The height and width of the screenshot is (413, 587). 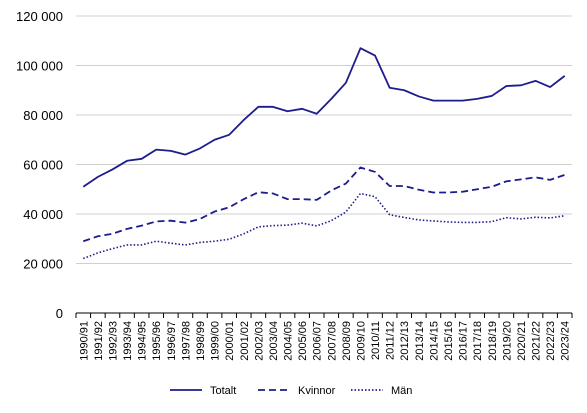 I want to click on x-tick-label: 2022/23, so click(x=551, y=341).